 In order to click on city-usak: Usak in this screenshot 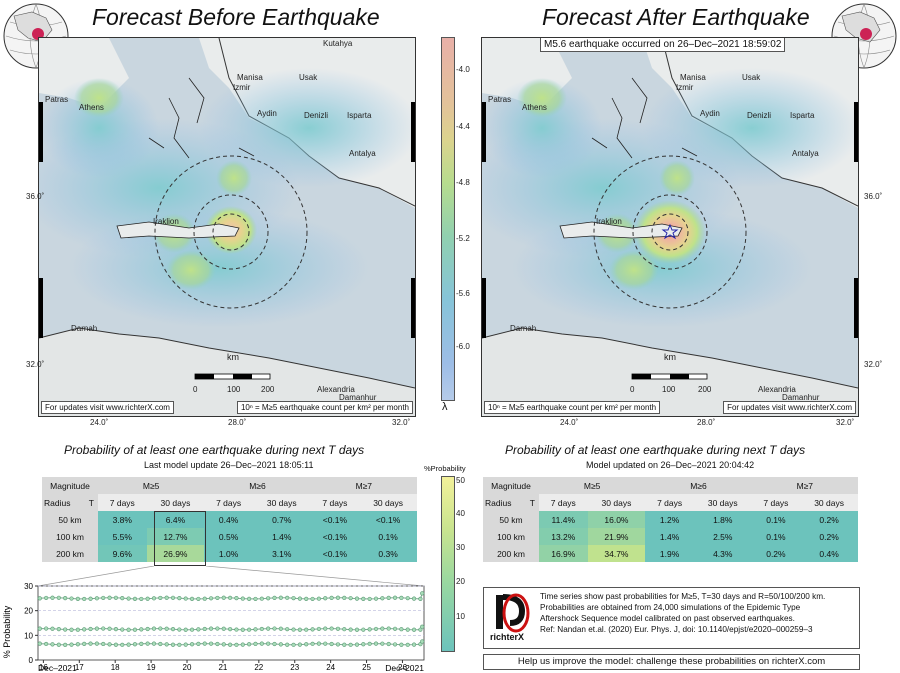, I will do `click(751, 77)`.